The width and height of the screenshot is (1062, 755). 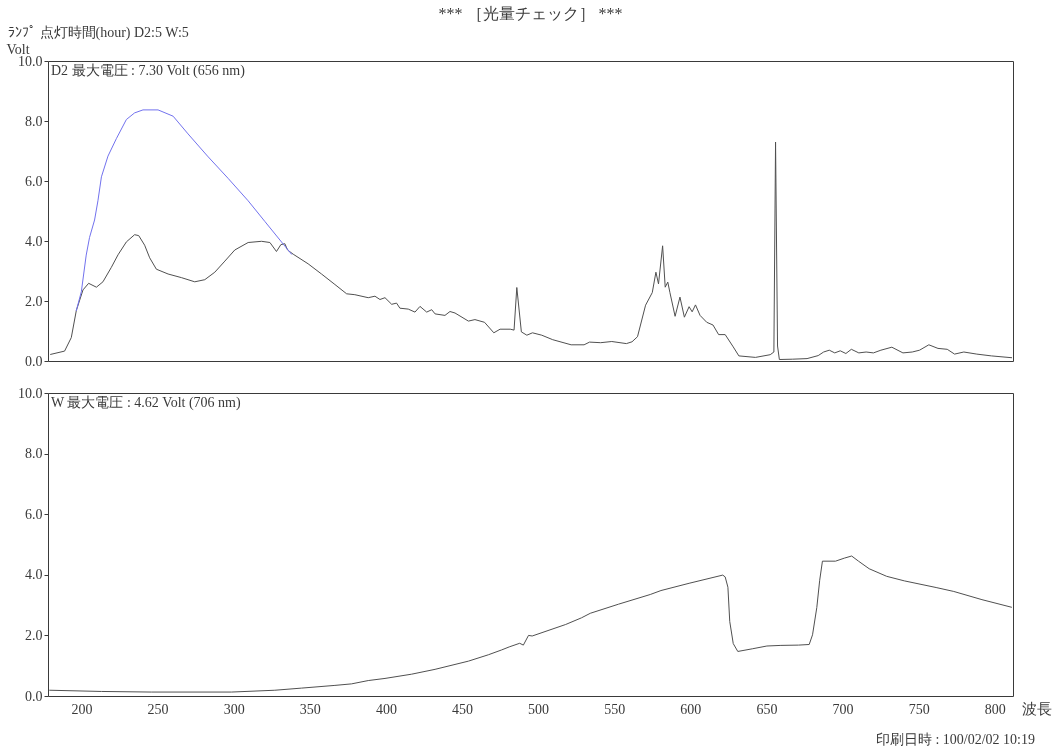 I want to click on annotation: D2 最大電圧 : 7.30 Volt (656 nm), so click(x=148, y=71).